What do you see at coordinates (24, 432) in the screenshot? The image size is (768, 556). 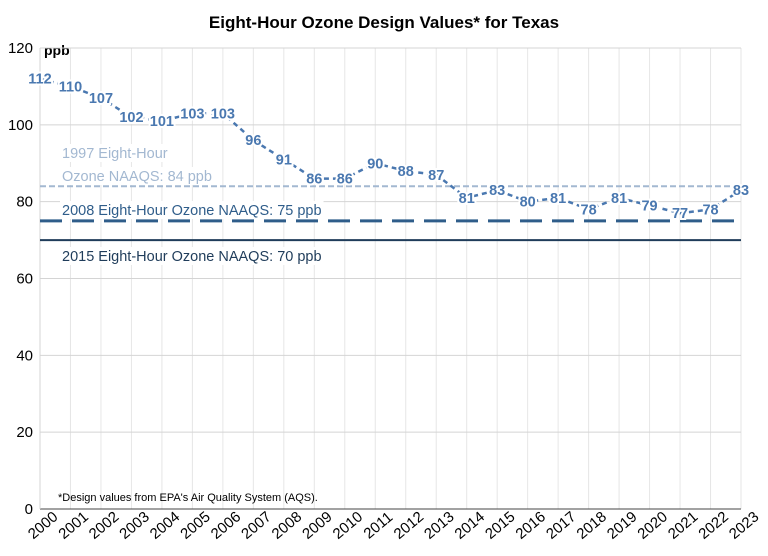 I see `y-tick-label: 20` at bounding box center [24, 432].